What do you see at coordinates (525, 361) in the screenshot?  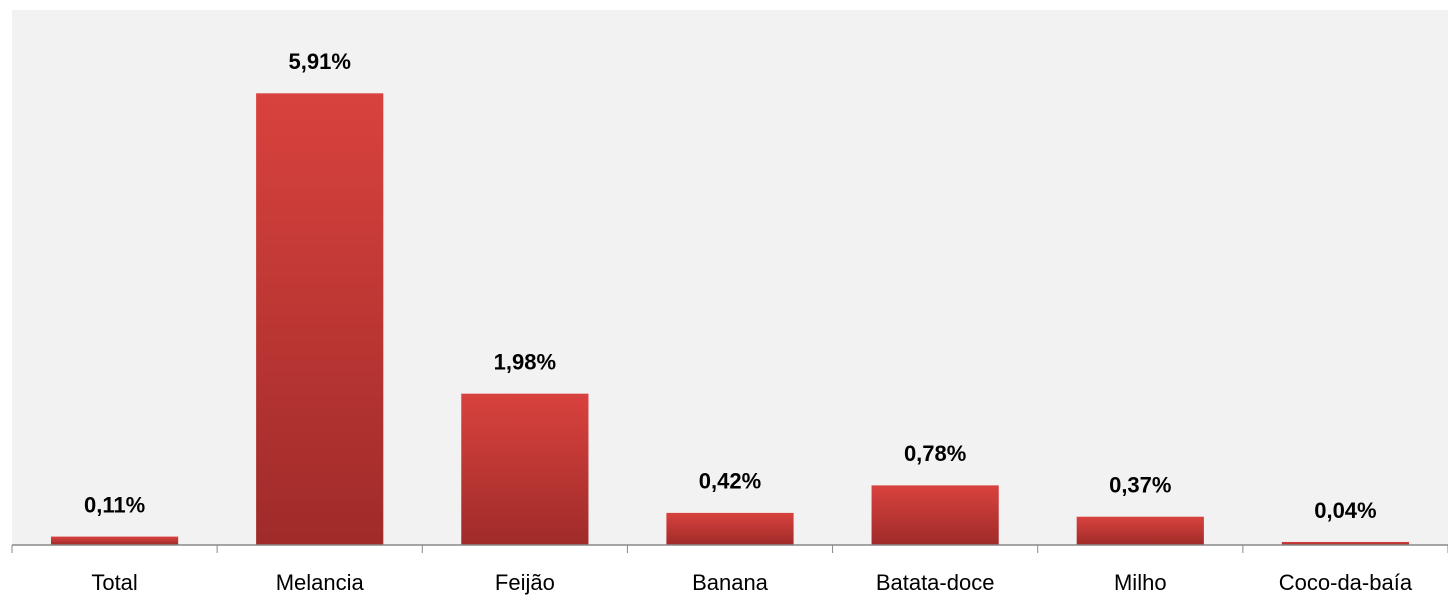 I see `data-label: 1,98%` at bounding box center [525, 361].